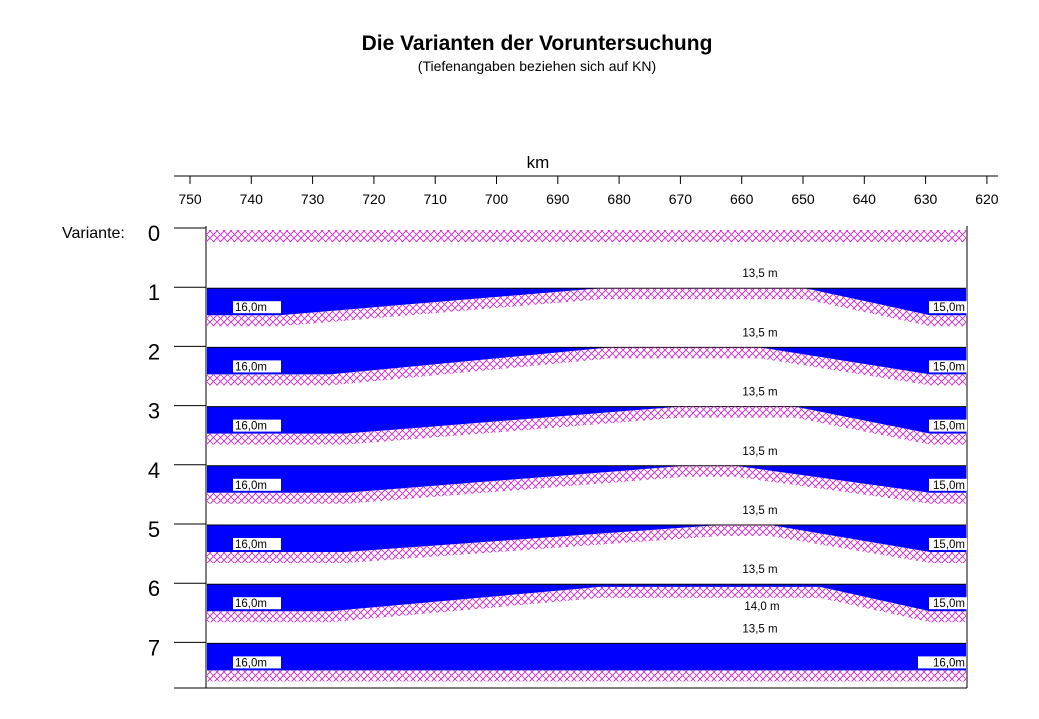 The width and height of the screenshot is (1039, 719). I want to click on axis-tick-label: 680, so click(619, 199).